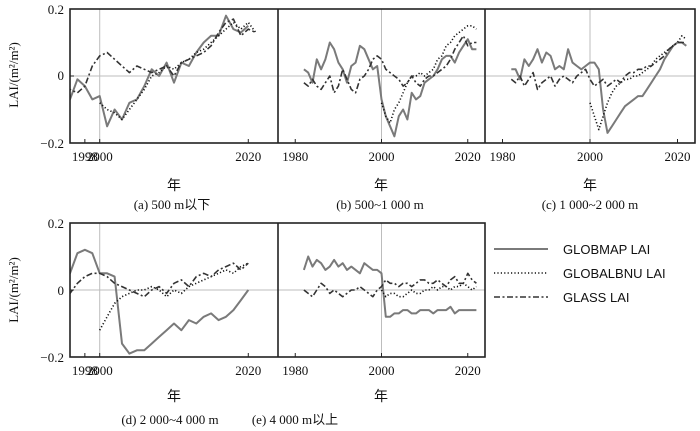  I want to click on legend-label-globalbnu: GLOBALBNU LAI, so click(614, 273).